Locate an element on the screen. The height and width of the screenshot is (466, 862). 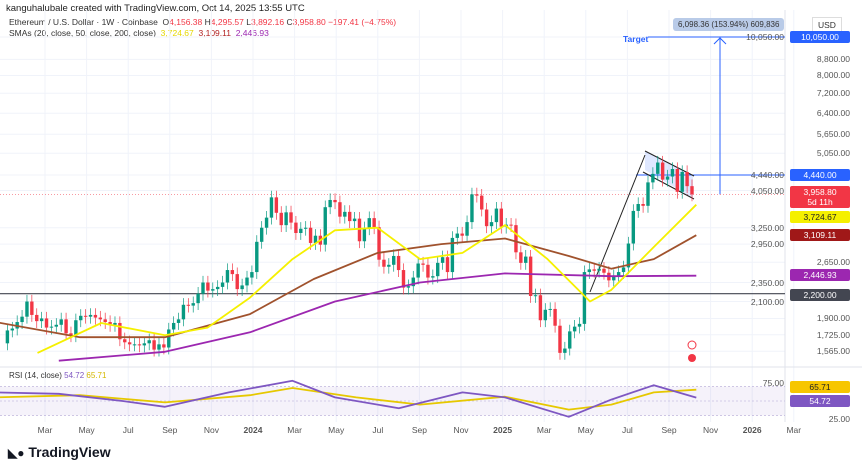
close-value: 3,958.80 is located at coordinates (309, 22).